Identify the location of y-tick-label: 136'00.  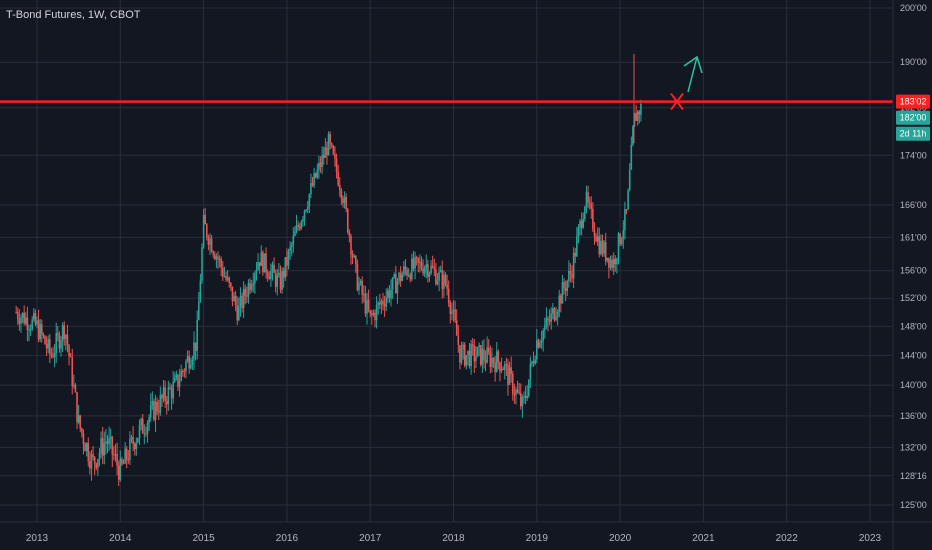
(913, 416).